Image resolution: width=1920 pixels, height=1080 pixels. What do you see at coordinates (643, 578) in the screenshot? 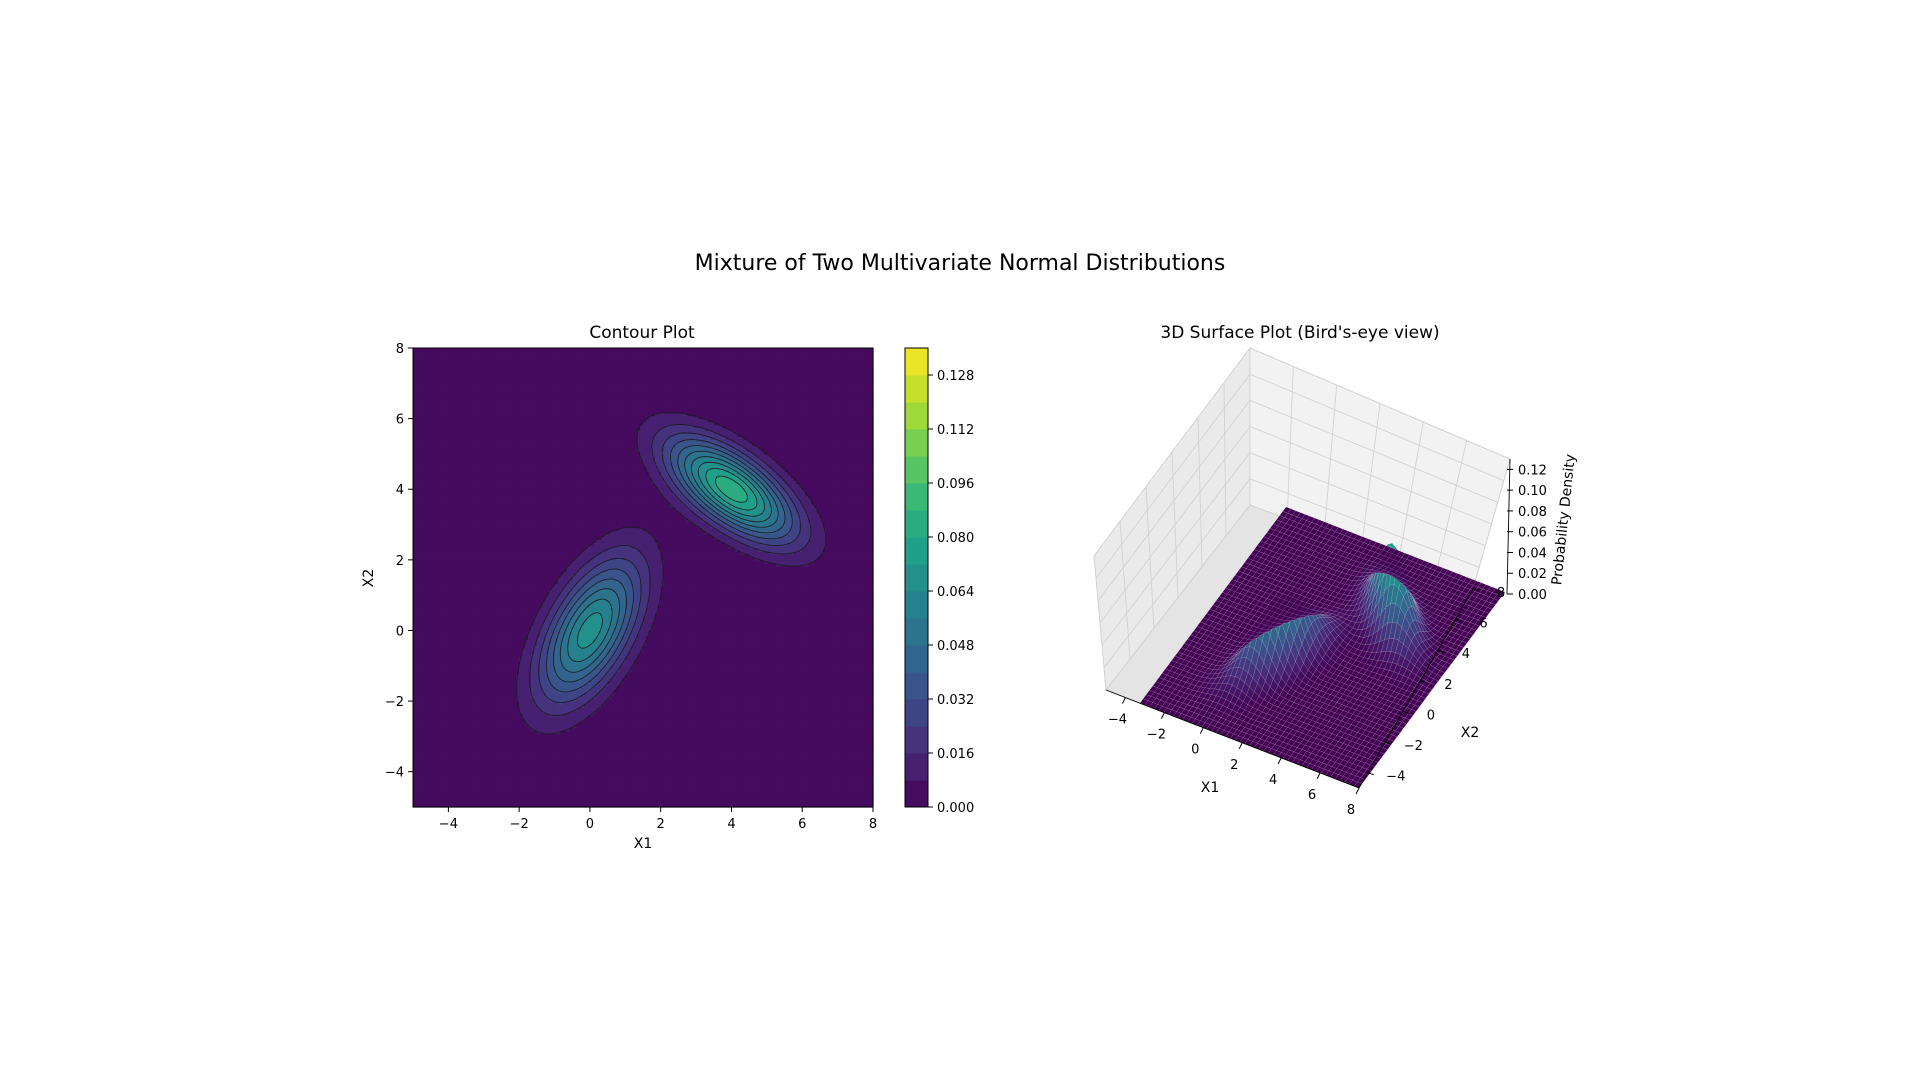
I see `contour-fill` at bounding box center [643, 578].